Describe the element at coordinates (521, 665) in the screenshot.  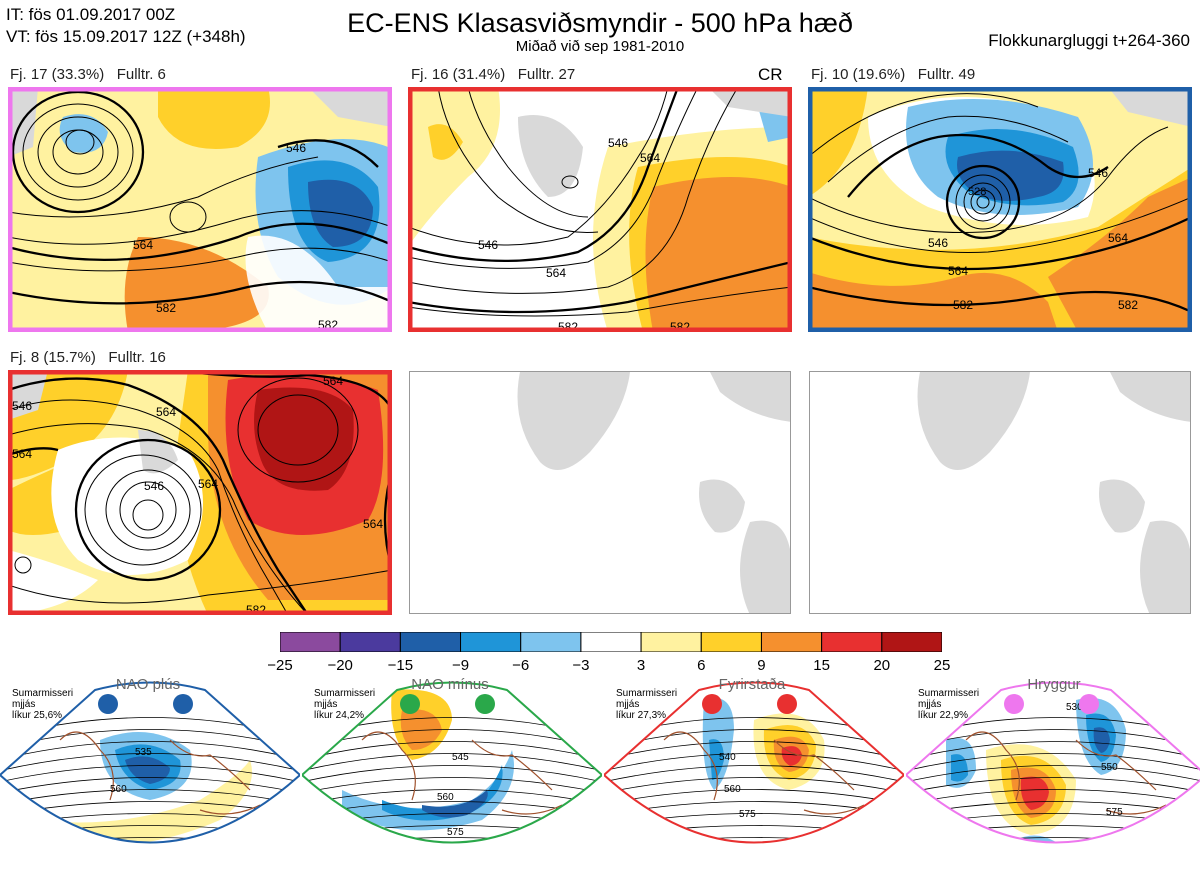
I see `colorbar-tick-label: −6` at that location.